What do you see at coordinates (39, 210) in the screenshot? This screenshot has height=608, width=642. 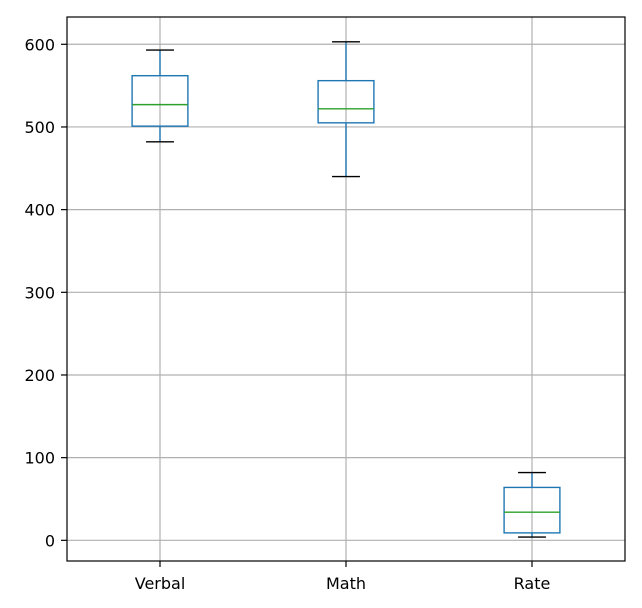 I see `y-tick-label: 400` at bounding box center [39, 210].